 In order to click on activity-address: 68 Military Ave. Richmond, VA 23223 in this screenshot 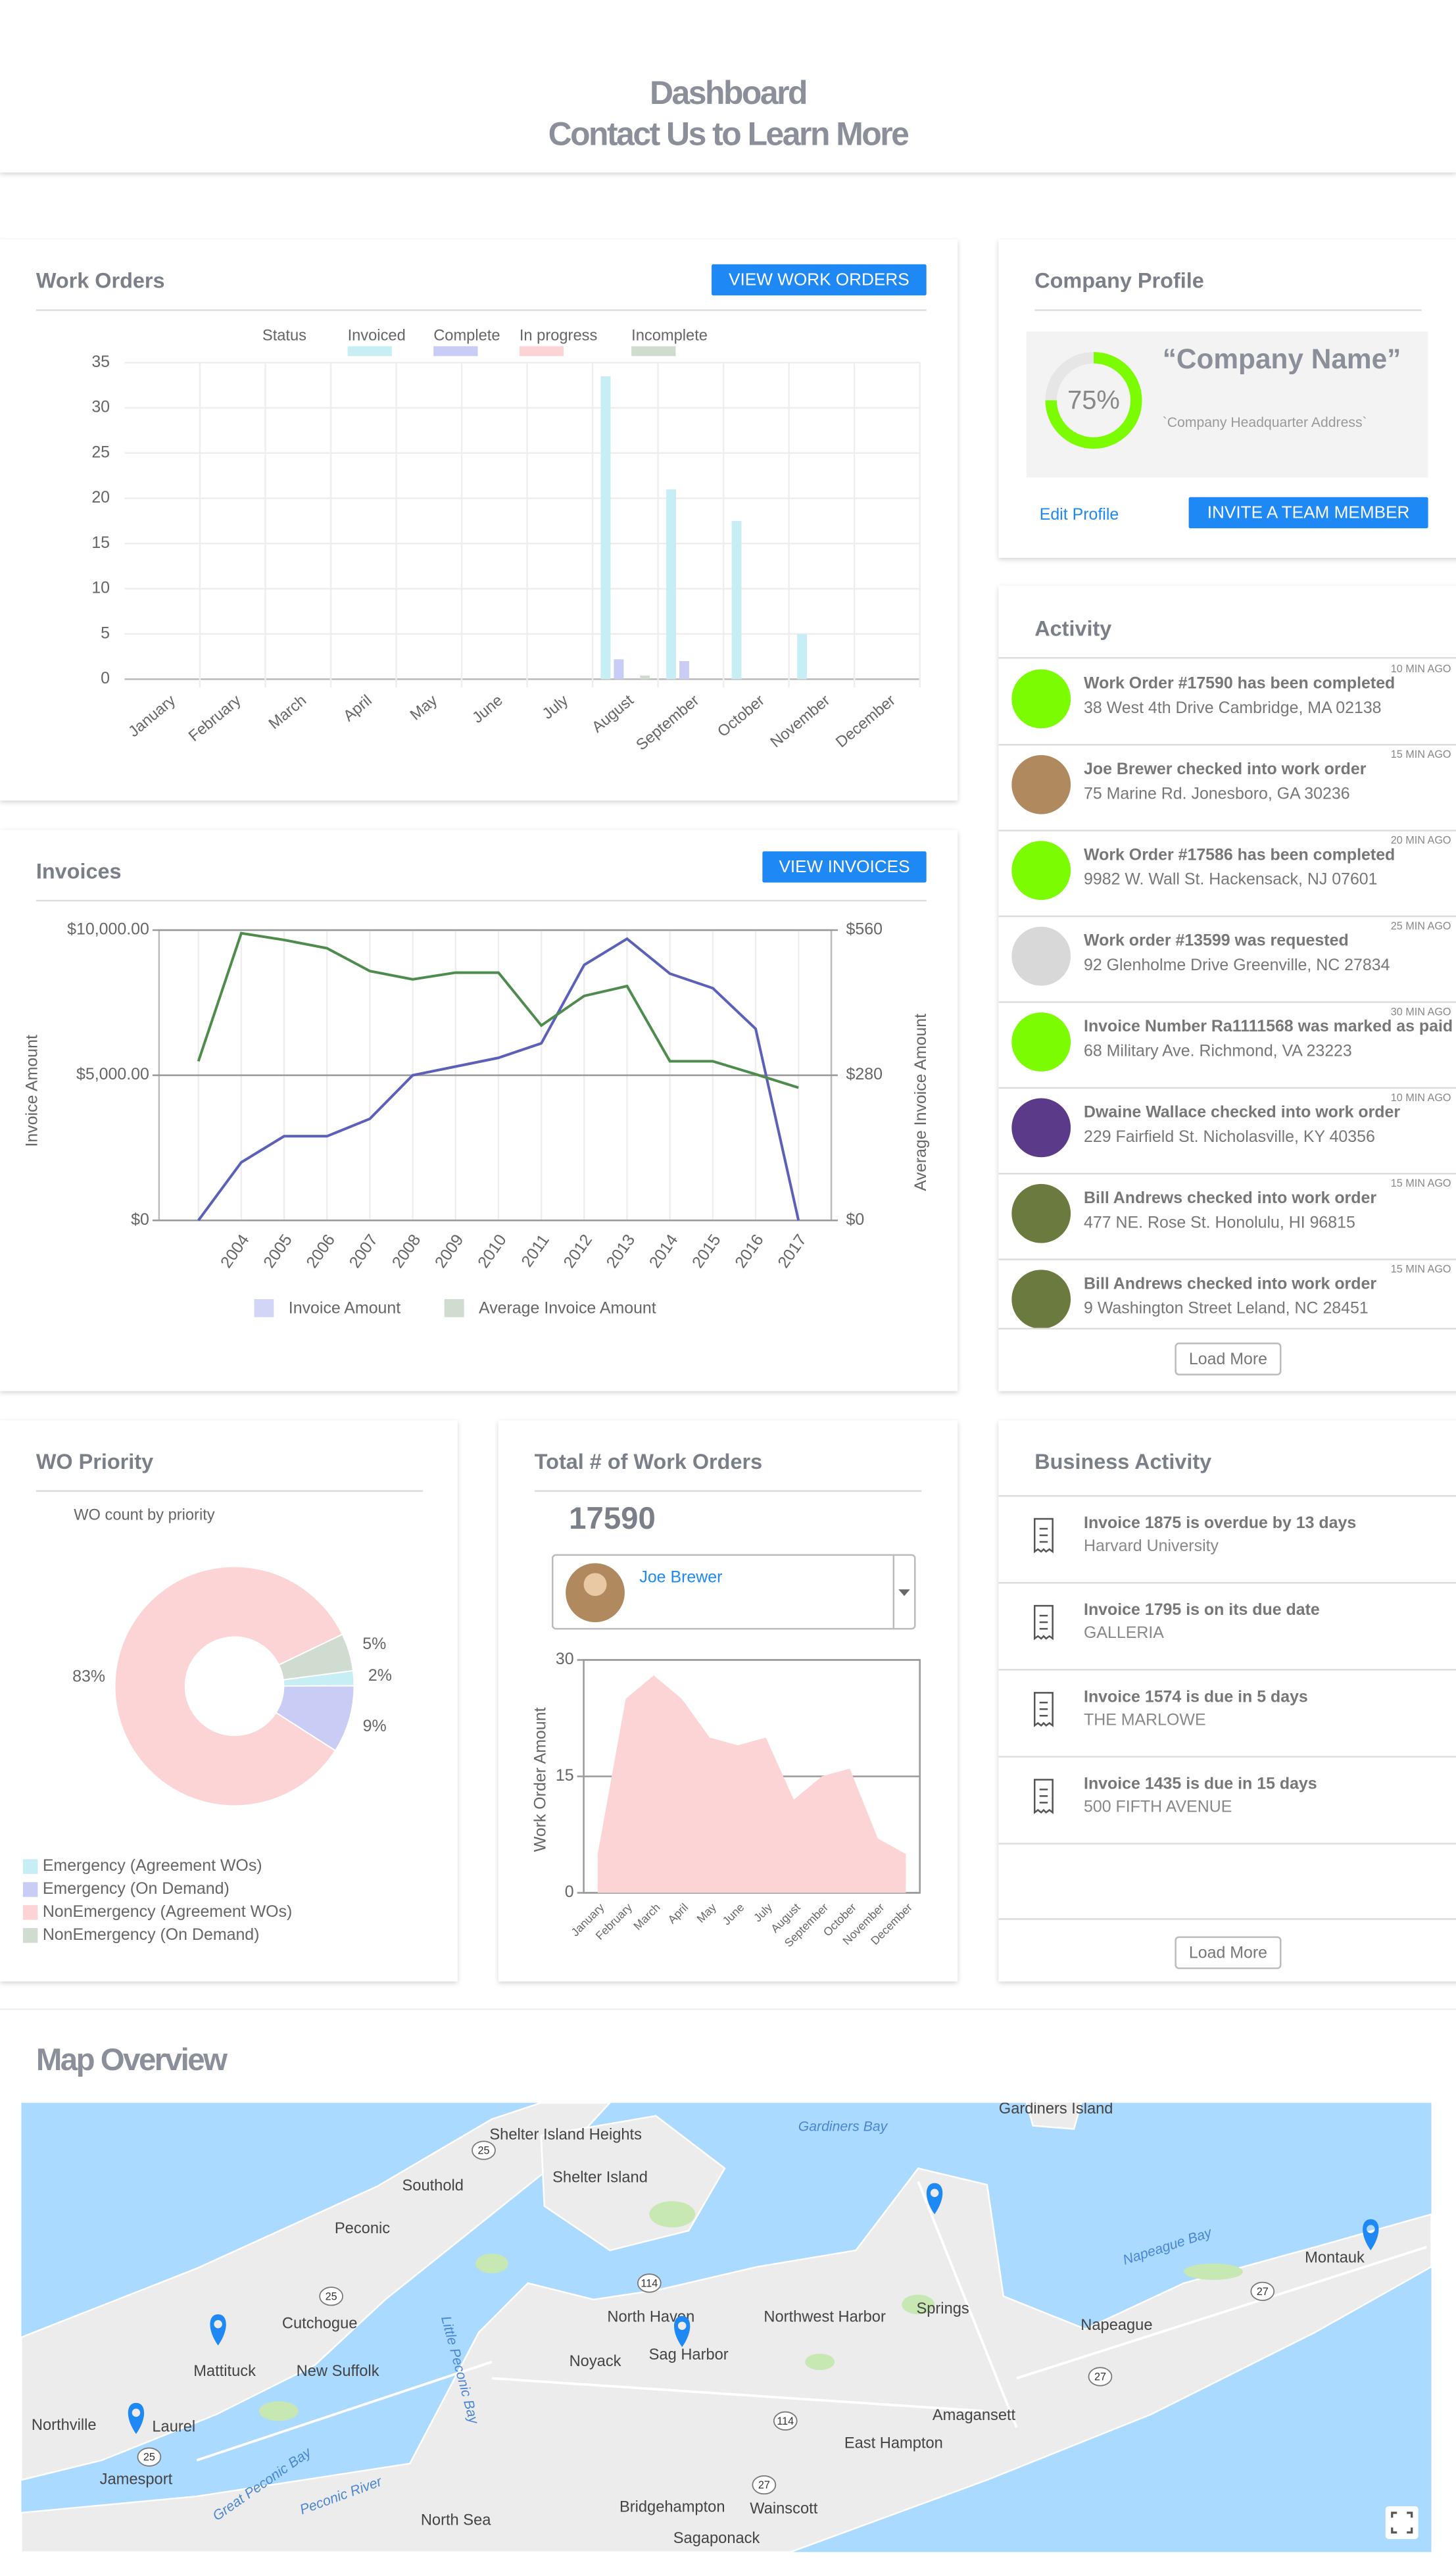, I will do `click(1218, 1051)`.